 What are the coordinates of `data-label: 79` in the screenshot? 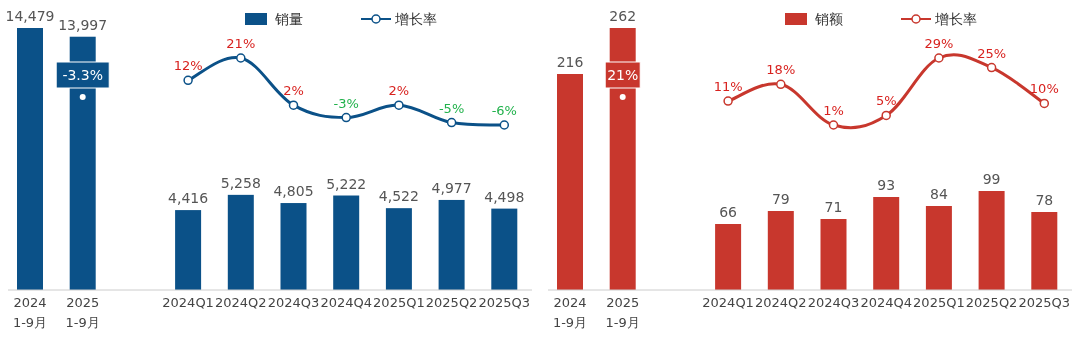 It's located at (780, 199).